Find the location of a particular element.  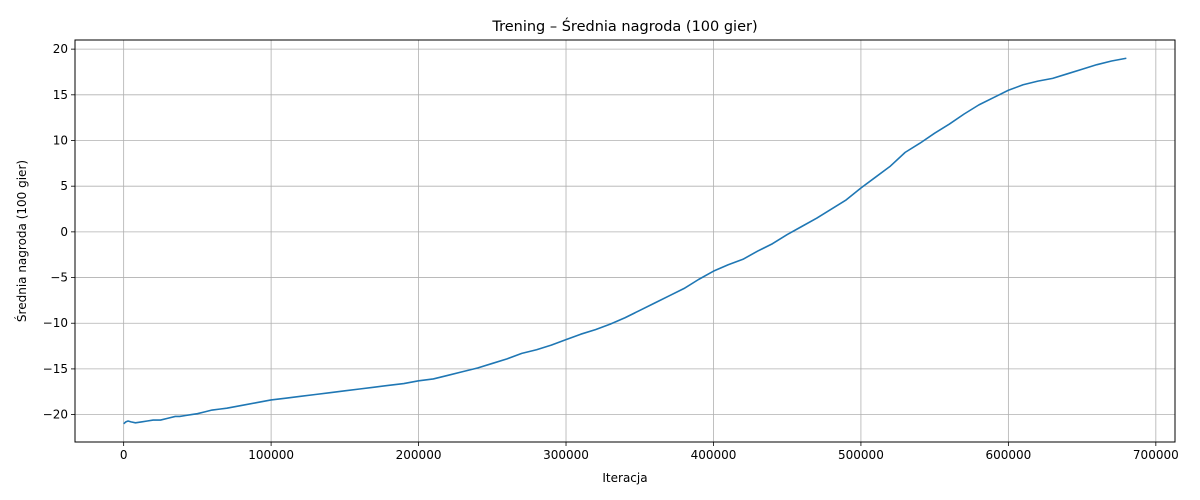

y-axis-label: Średnia nagroda (100 gier) is located at coordinates (21, 241).